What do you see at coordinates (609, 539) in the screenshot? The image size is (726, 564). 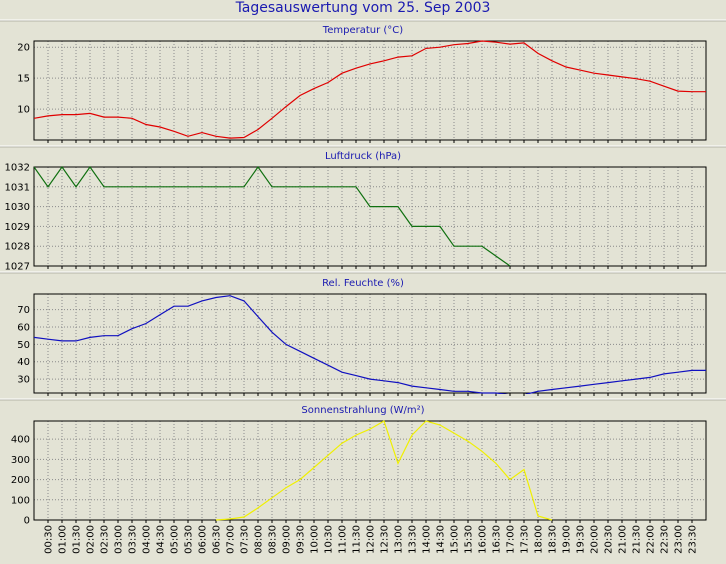 I see `x-tick-label: 20:30` at bounding box center [609, 539].